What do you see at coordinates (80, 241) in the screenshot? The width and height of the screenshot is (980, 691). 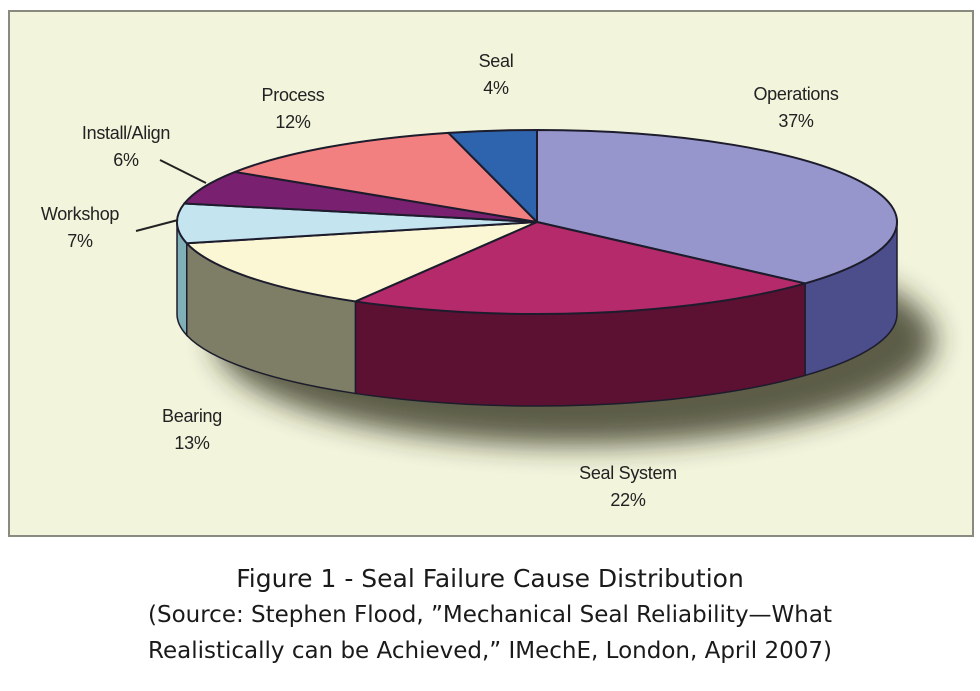 I see `label-workshop-pct: 7%` at bounding box center [80, 241].